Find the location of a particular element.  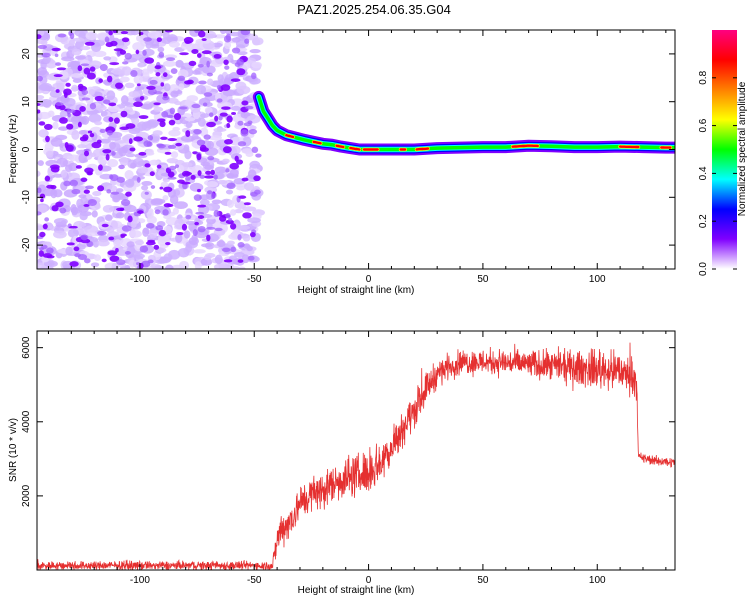

snr-y-axis-label: SNR (10 * v/v) is located at coordinates (13, 450).